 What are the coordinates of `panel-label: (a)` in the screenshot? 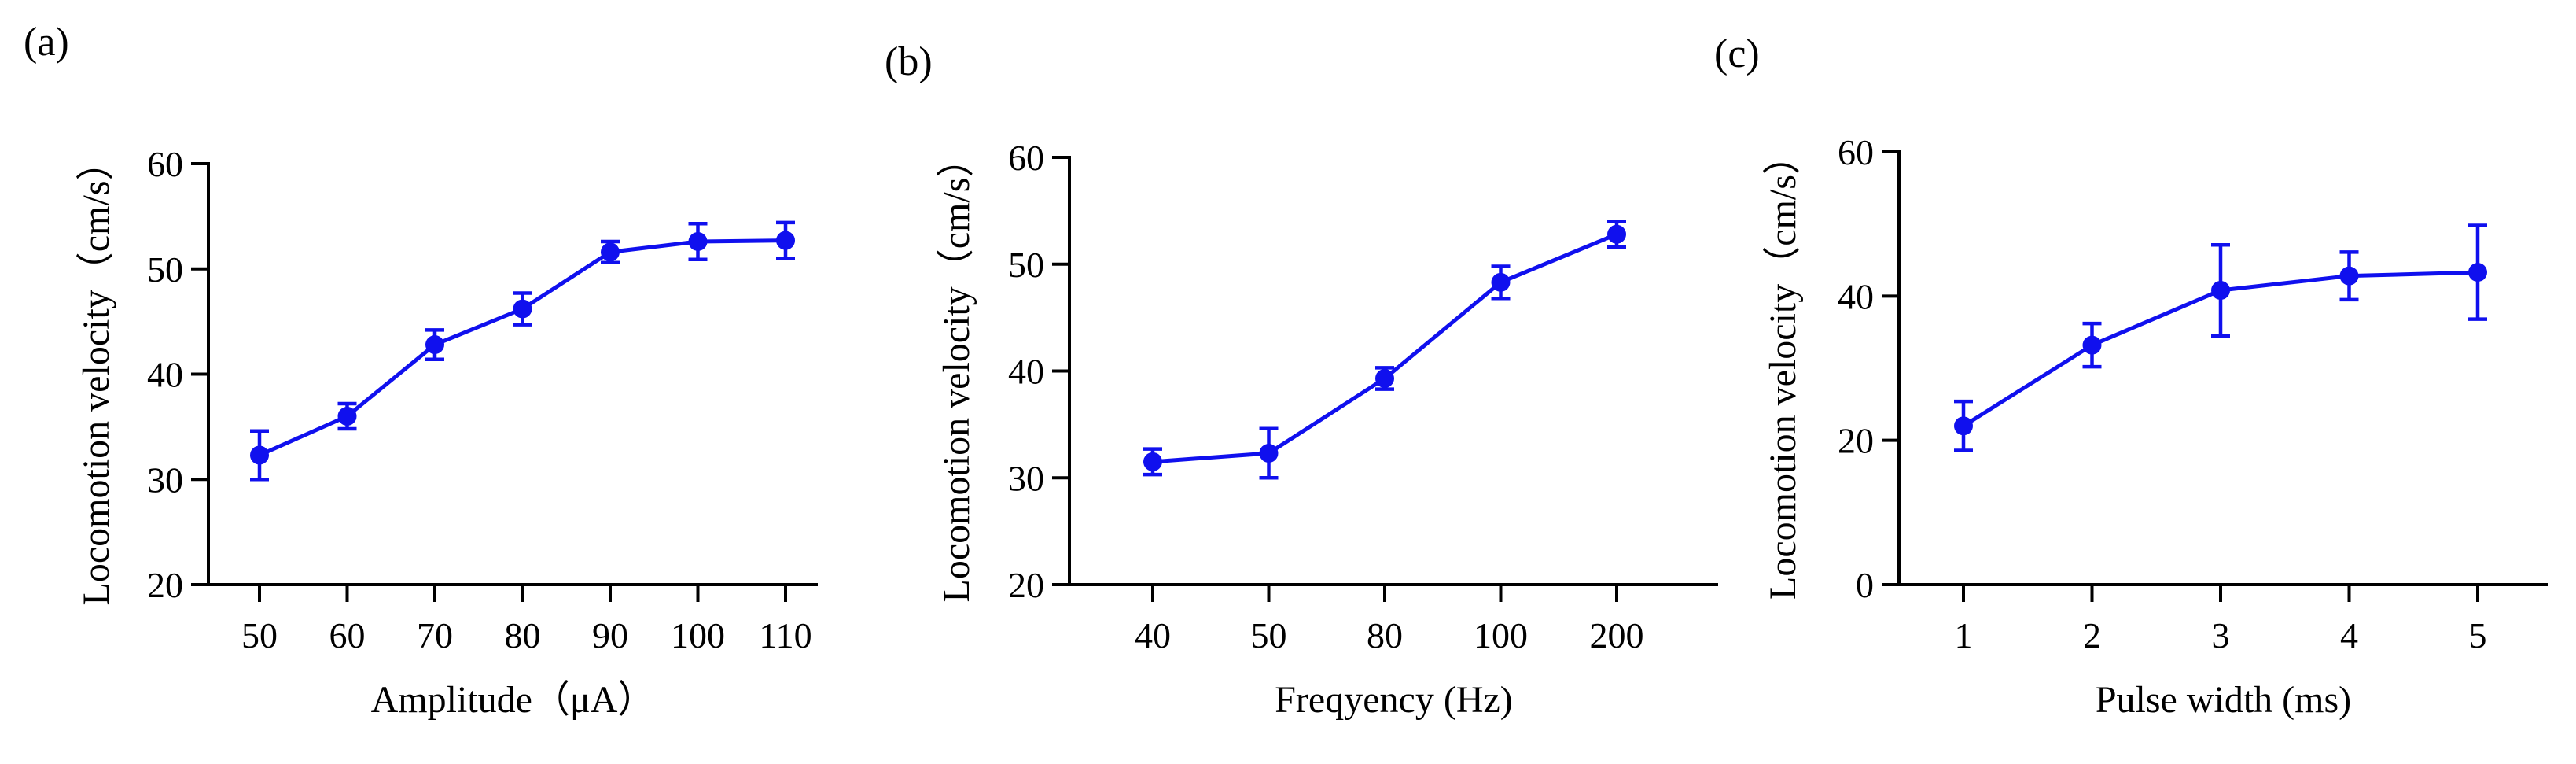 It's located at (47, 42).